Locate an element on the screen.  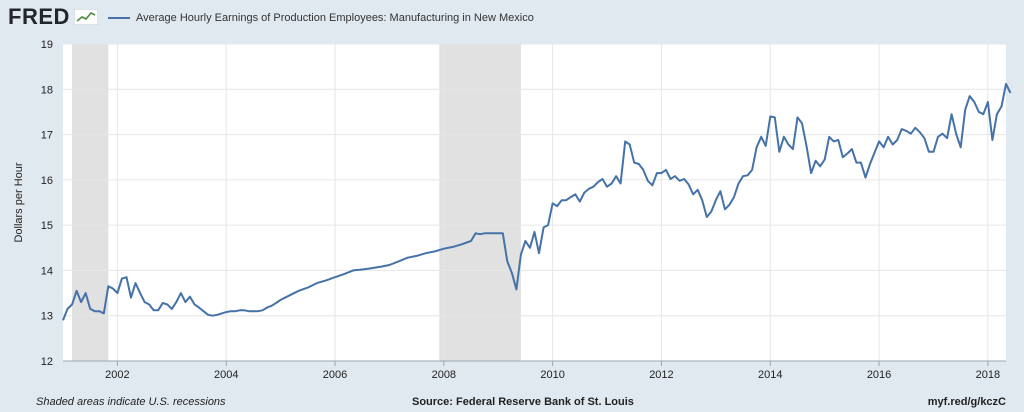
recession-note: Shaded areas indicate U.S. recessions is located at coordinates (131, 402).